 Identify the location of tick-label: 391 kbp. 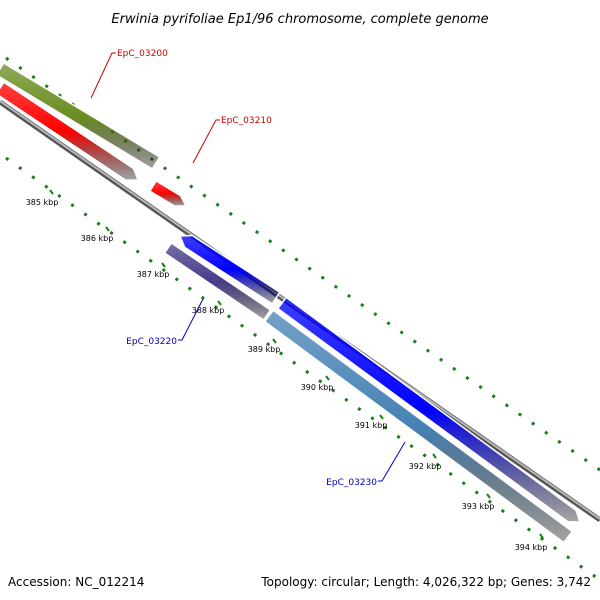
(371, 425).